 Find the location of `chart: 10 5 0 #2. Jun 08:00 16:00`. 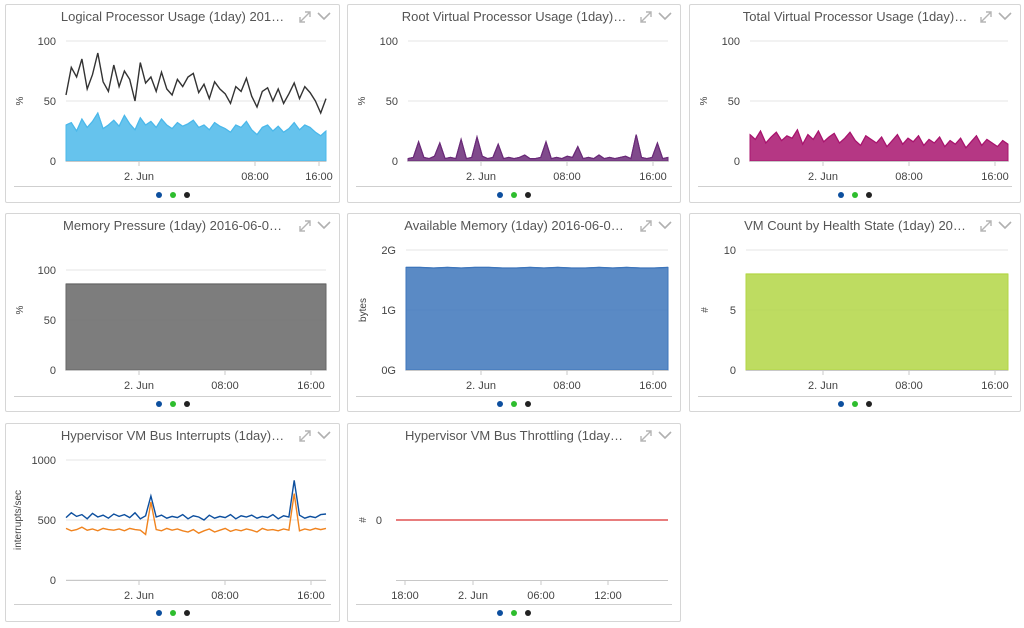

chart: 10 5 0 #2. Jun 08:00 16:00 is located at coordinates (854, 318).